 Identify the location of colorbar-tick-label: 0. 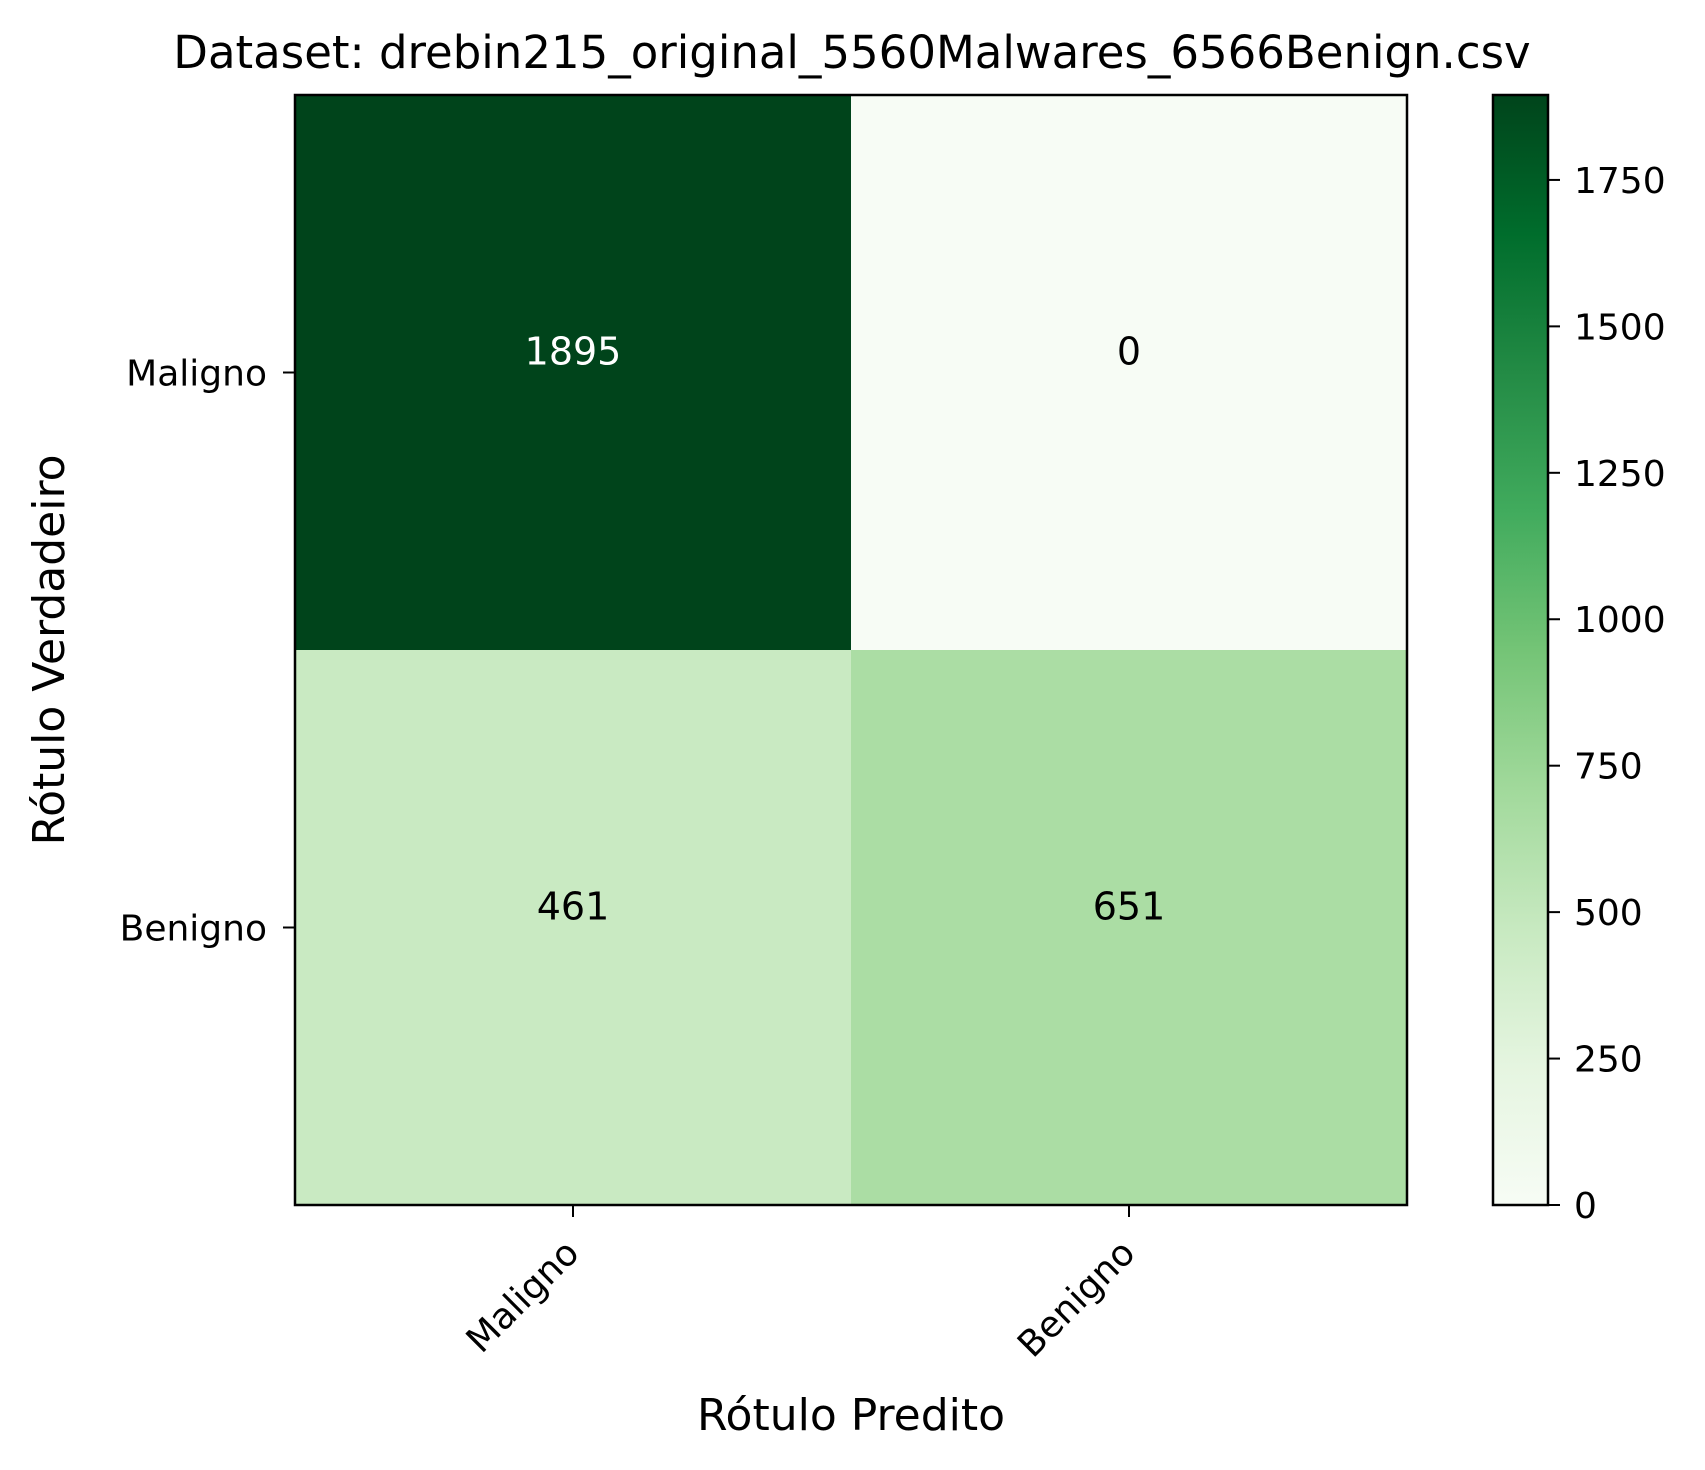
(1585, 1206).